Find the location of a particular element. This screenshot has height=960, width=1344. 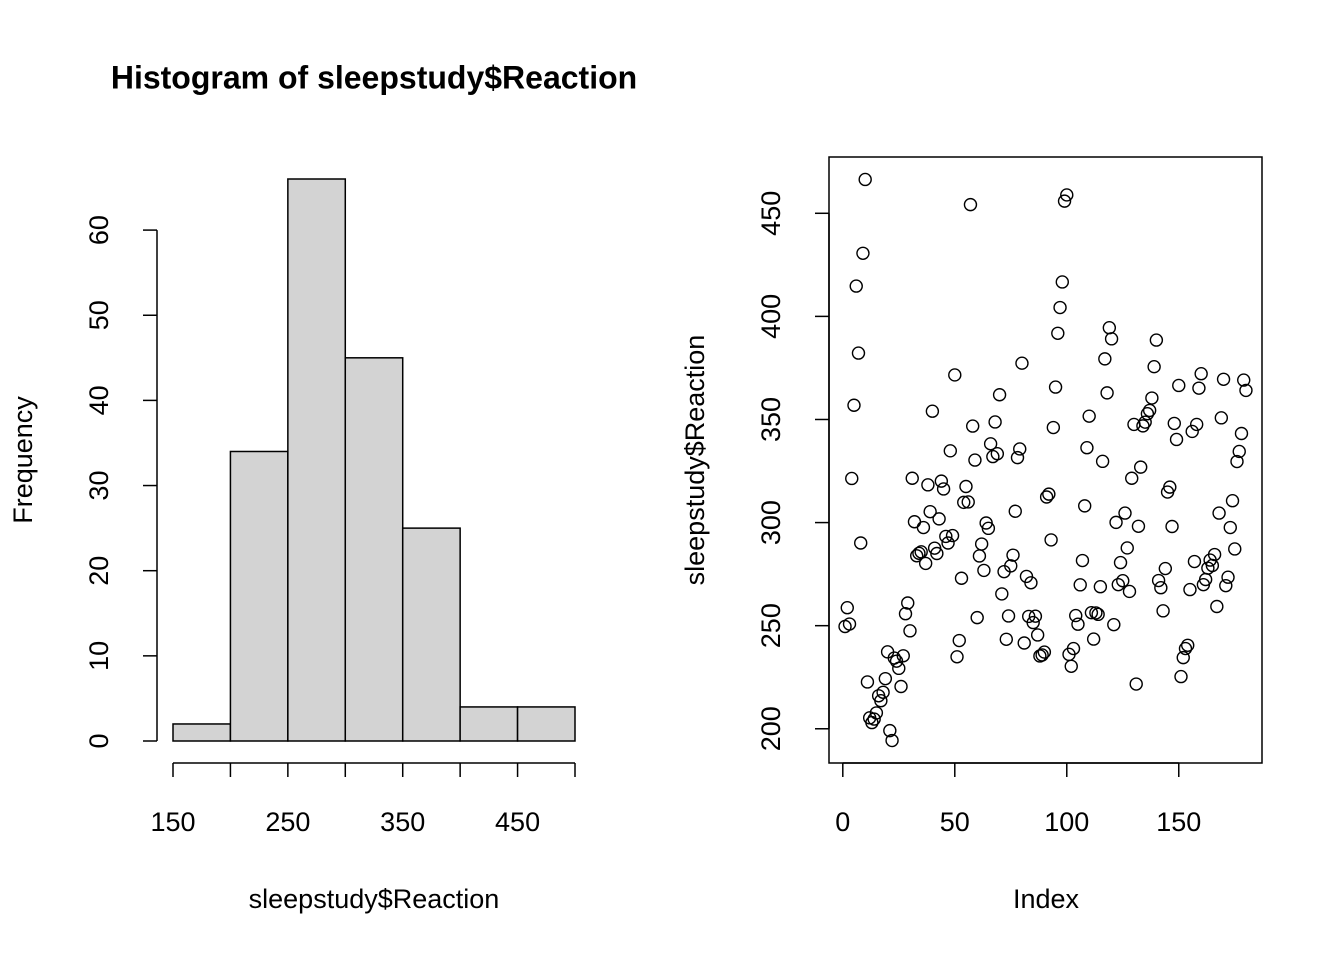

y-tick-label: 0 is located at coordinates (99, 740).